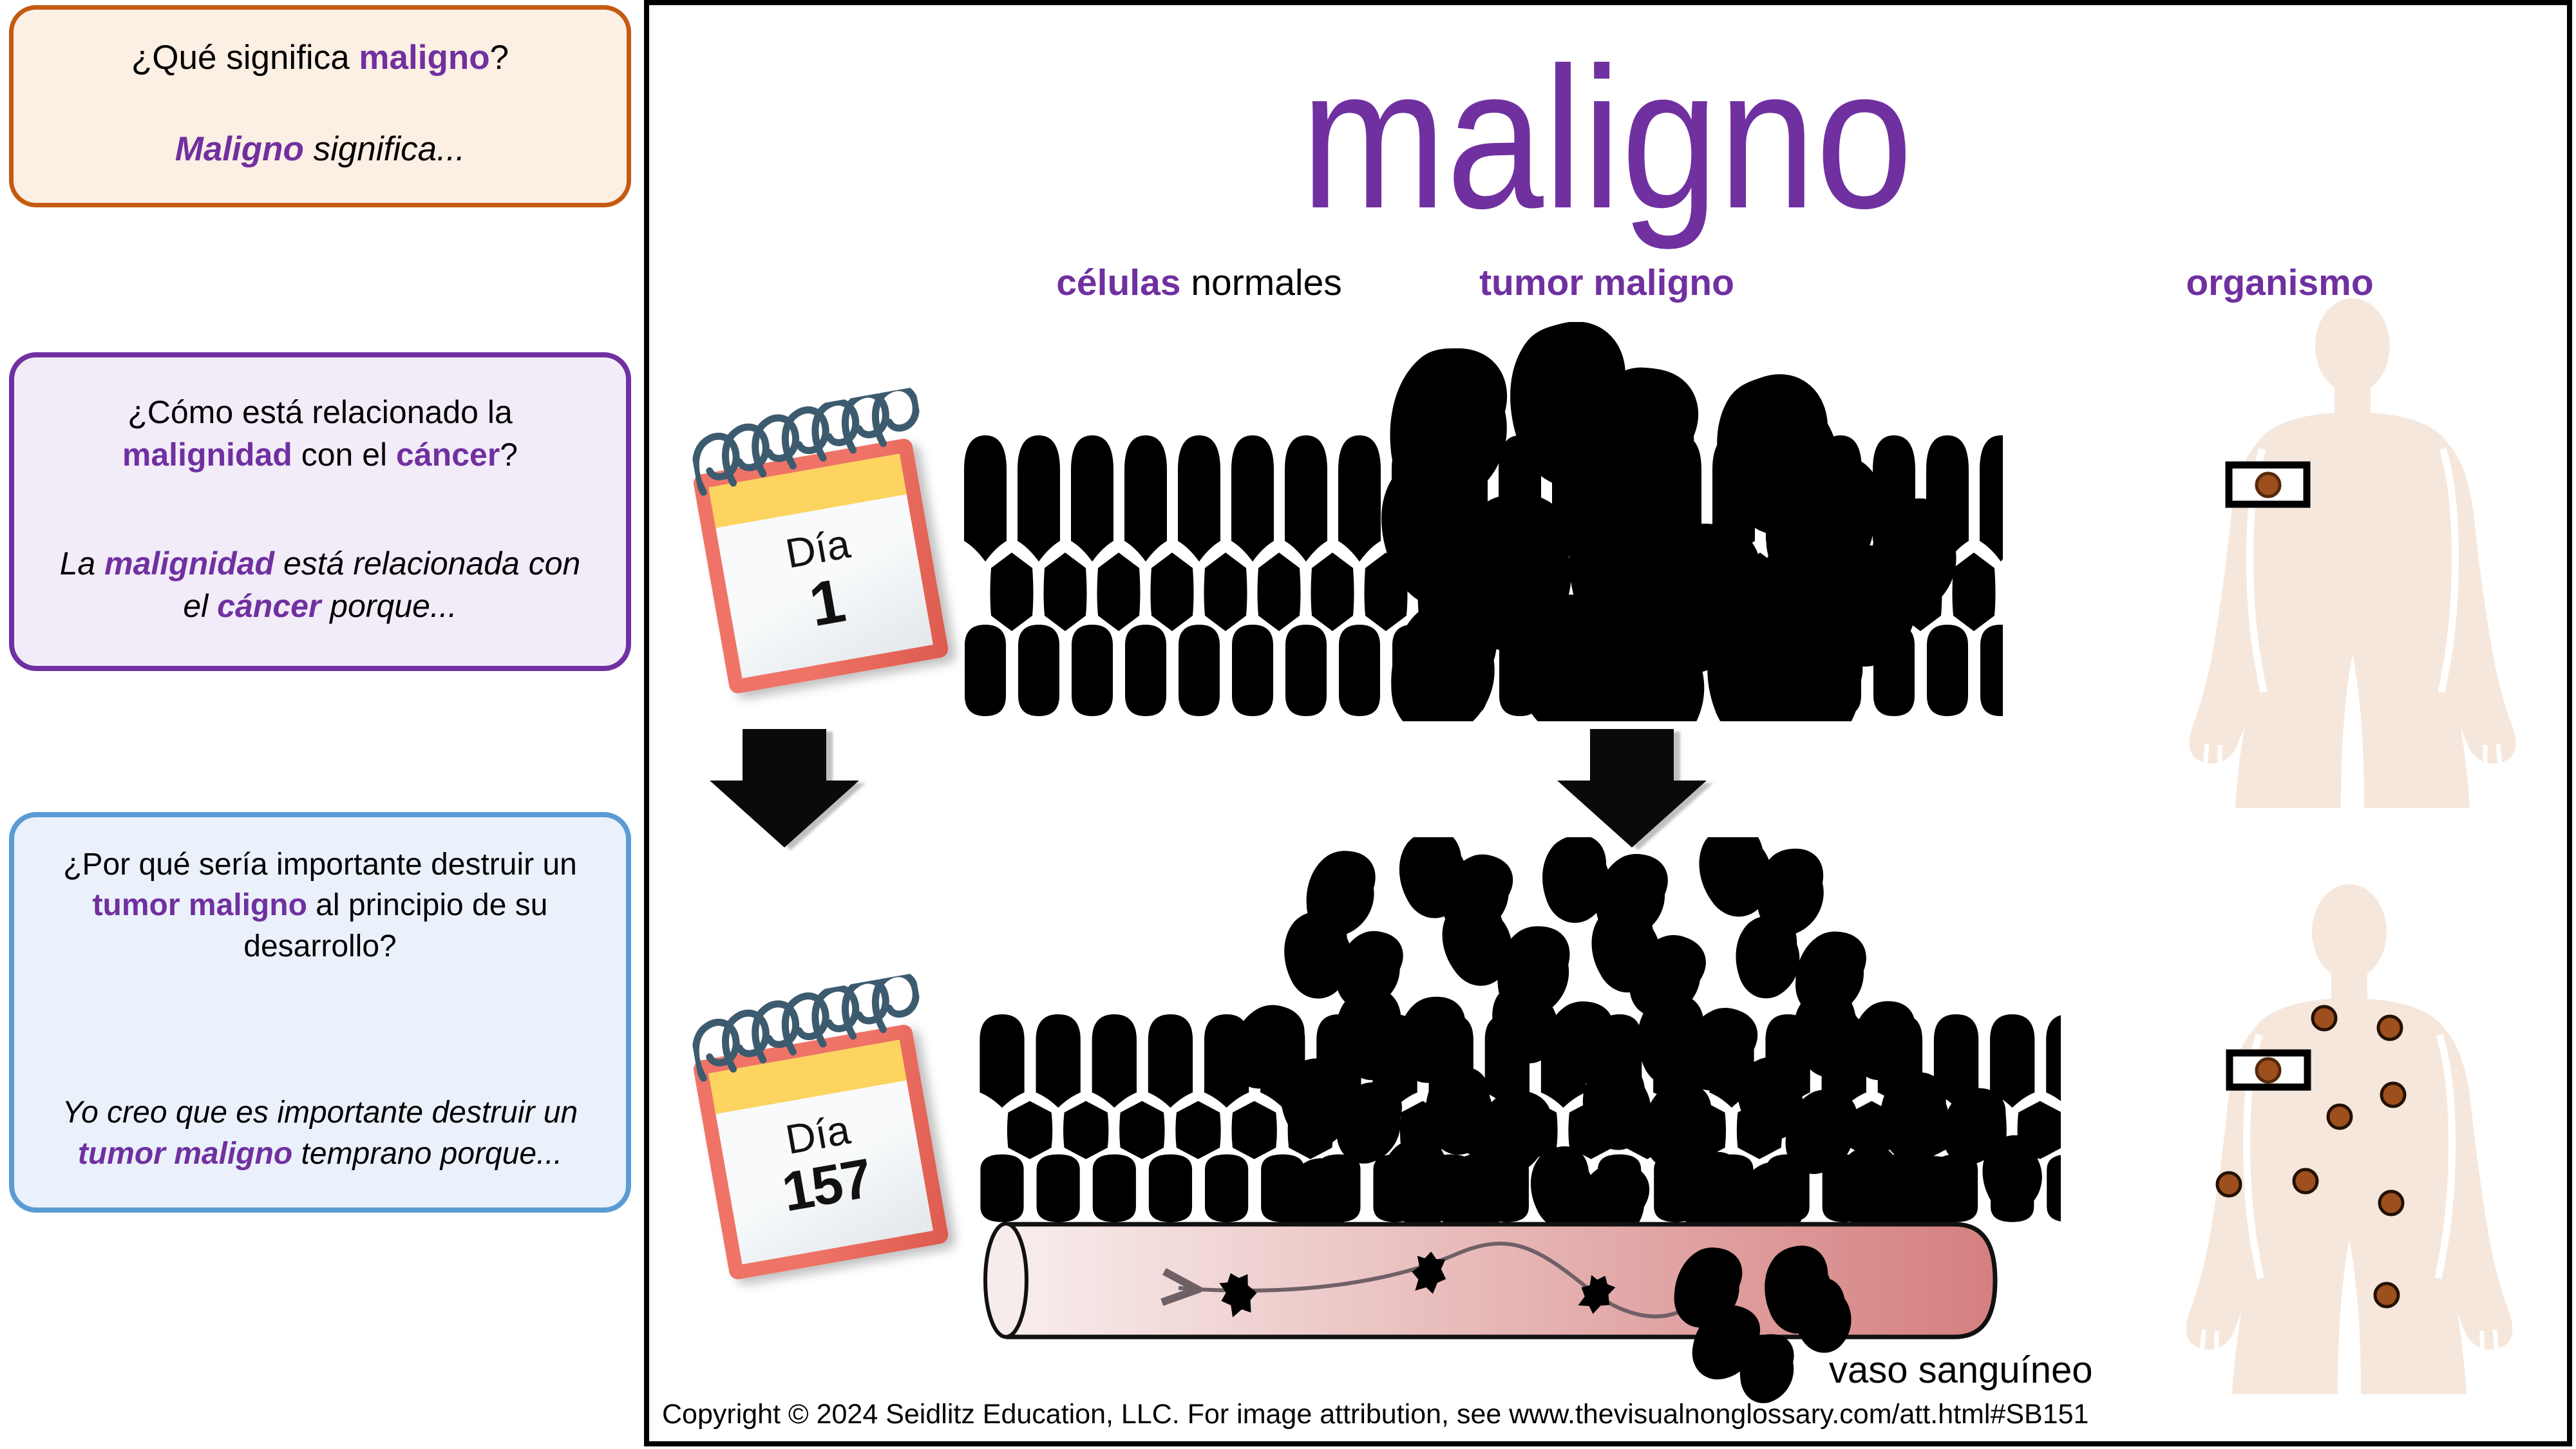 This screenshot has width=2576, height=1449. I want to click on metastasis-path-arrow, so click(1450, 1281).